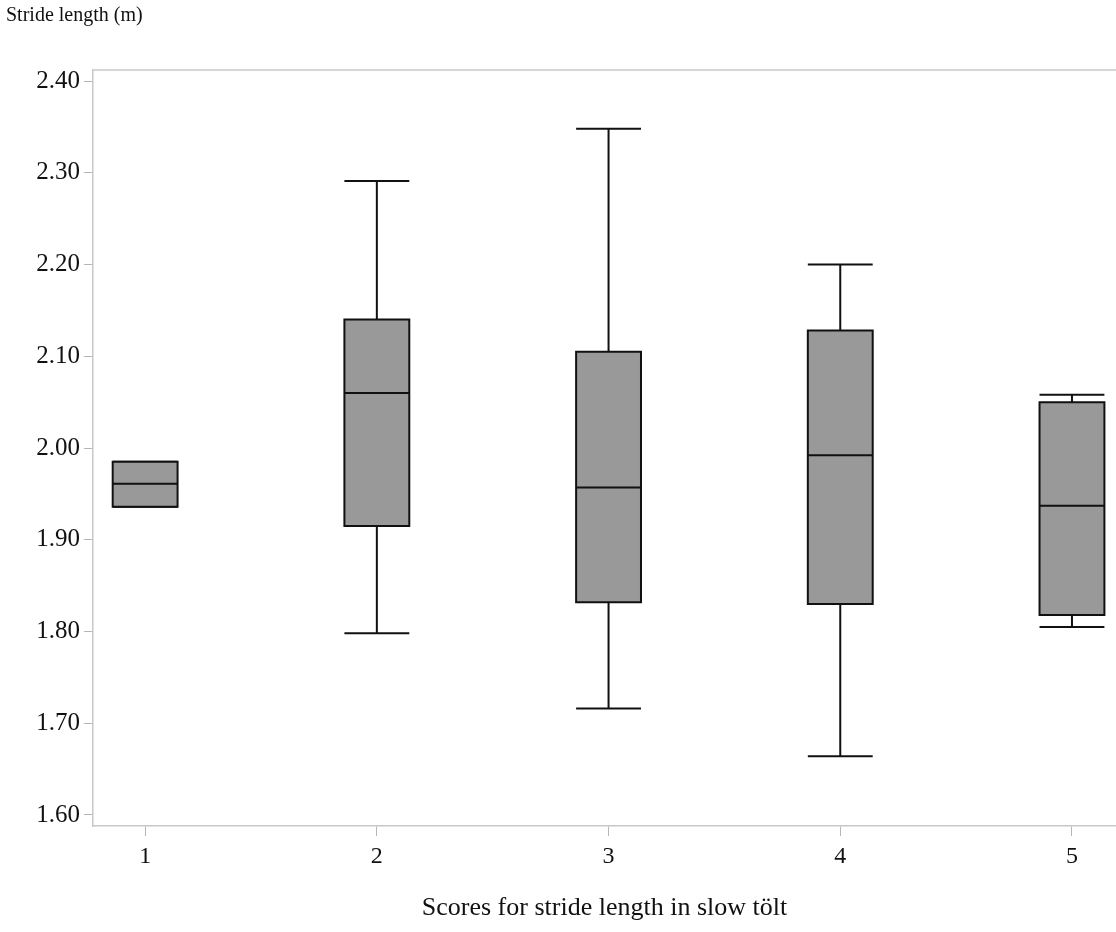 This screenshot has height=932, width=1116. Describe the element at coordinates (1071, 854) in the screenshot. I see `x-tick-label: 5` at that location.